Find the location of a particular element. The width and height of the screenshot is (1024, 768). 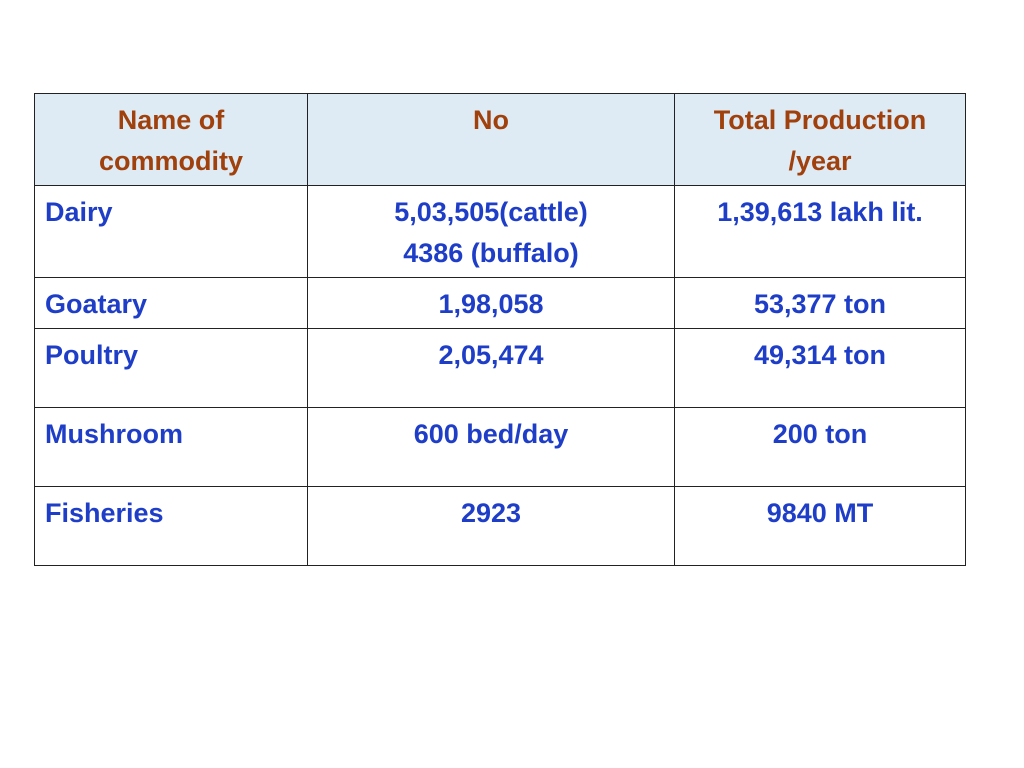

commodity-name-cell: Fisheries is located at coordinates (171, 526).